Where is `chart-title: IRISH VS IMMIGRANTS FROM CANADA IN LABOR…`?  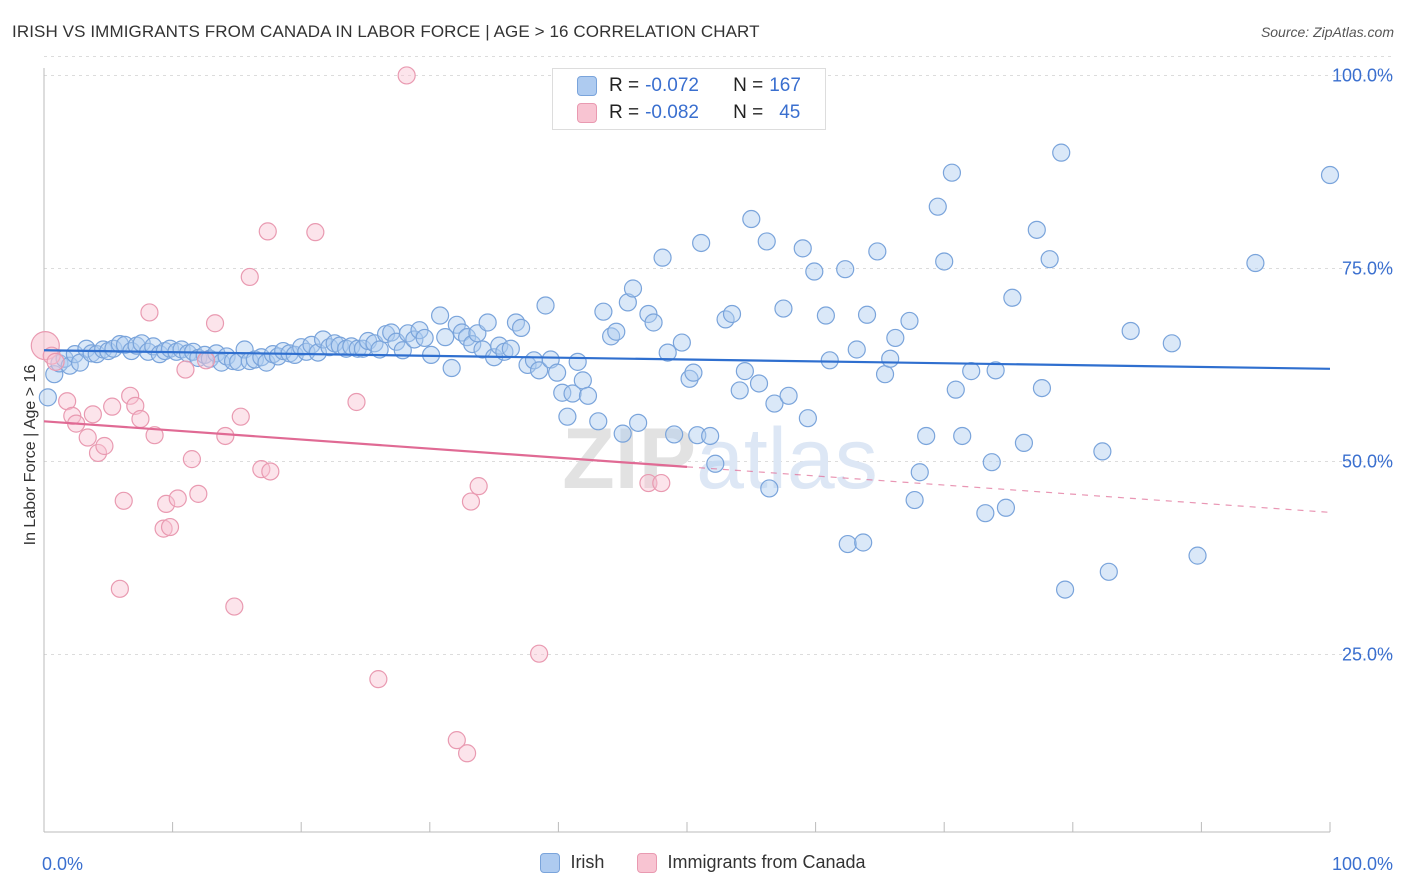
chart-title: IRISH VS IMMIGRANTS FROM CANADA IN LABOR… is located at coordinates (386, 31).